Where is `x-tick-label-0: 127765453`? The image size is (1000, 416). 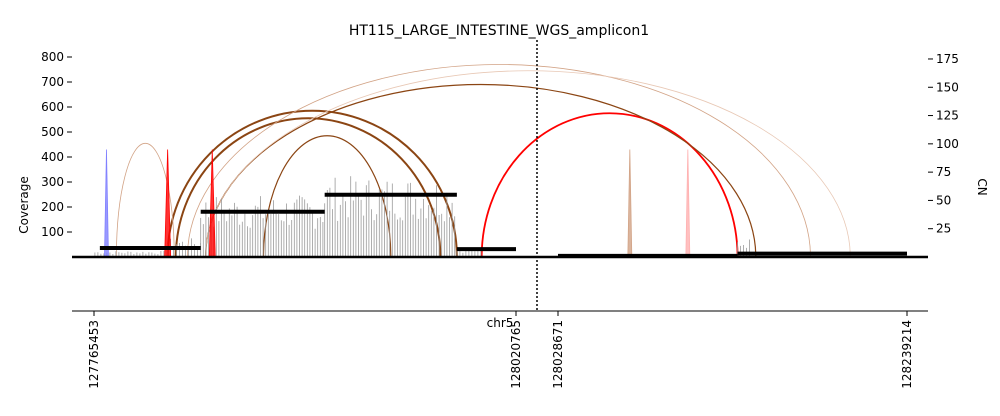
x-tick-label-0: 127765453 is located at coordinates (94, 354).